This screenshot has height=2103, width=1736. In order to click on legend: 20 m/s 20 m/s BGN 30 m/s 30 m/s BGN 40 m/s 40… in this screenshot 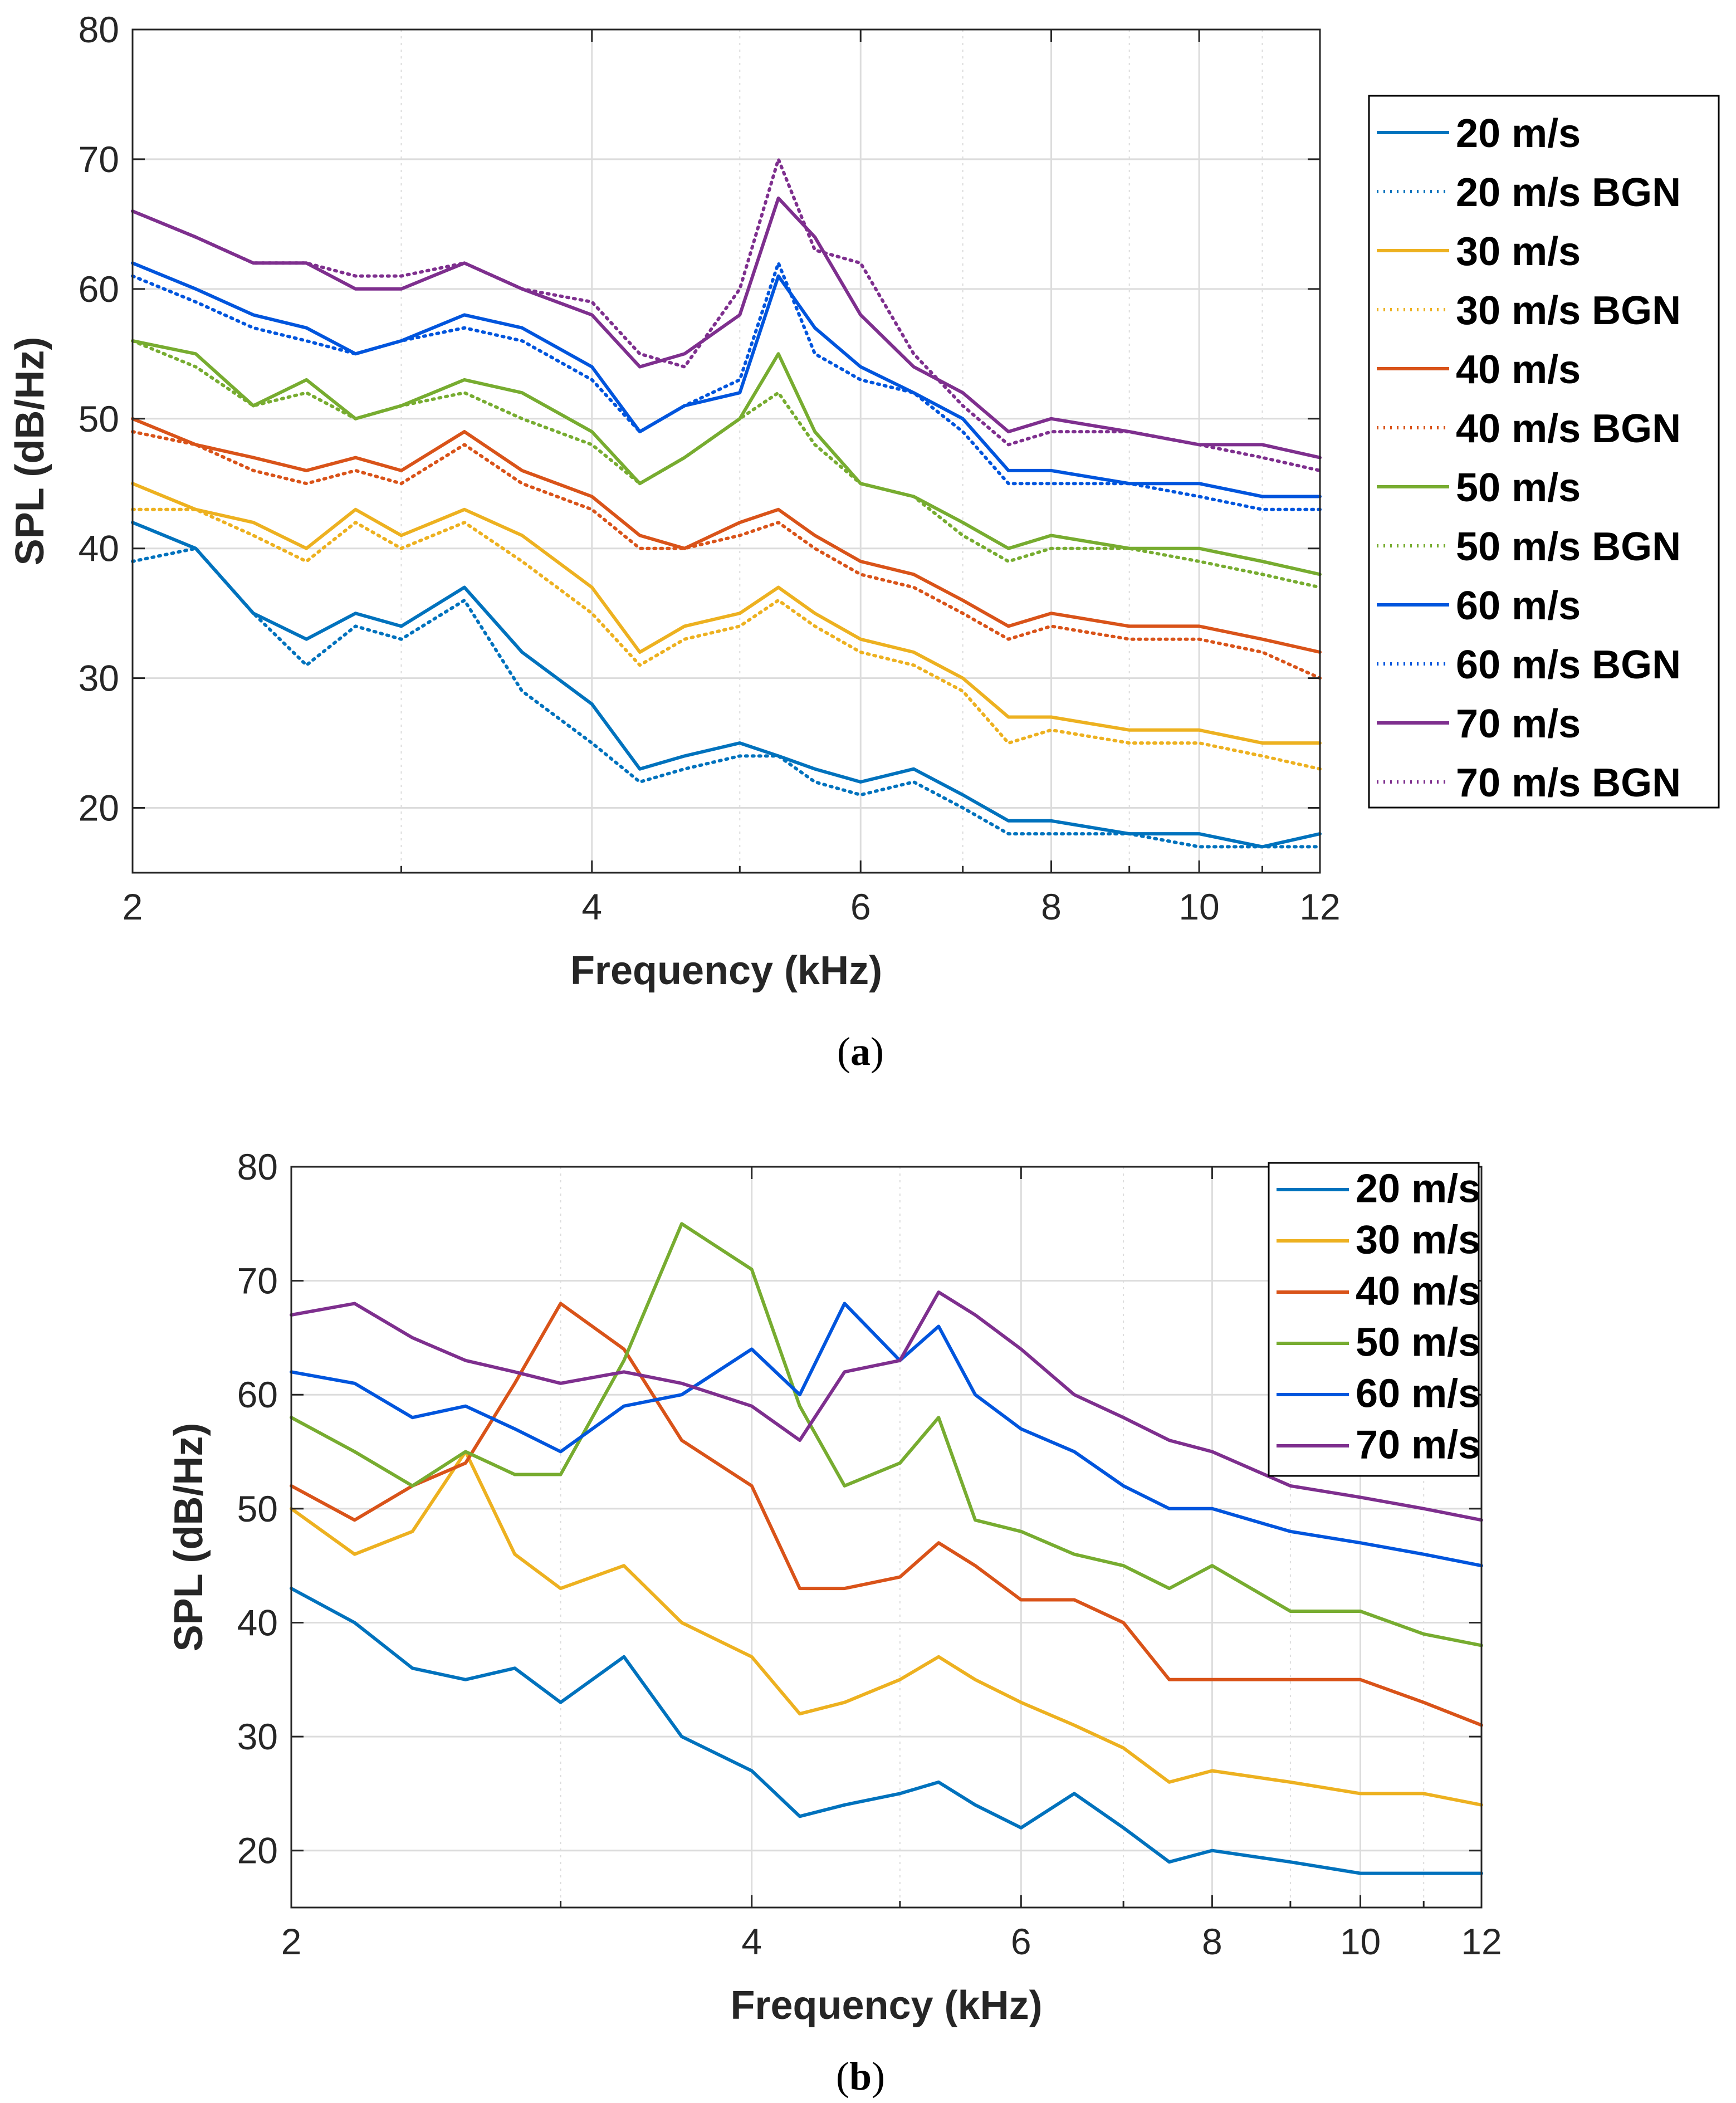, I will do `click(1544, 452)`.